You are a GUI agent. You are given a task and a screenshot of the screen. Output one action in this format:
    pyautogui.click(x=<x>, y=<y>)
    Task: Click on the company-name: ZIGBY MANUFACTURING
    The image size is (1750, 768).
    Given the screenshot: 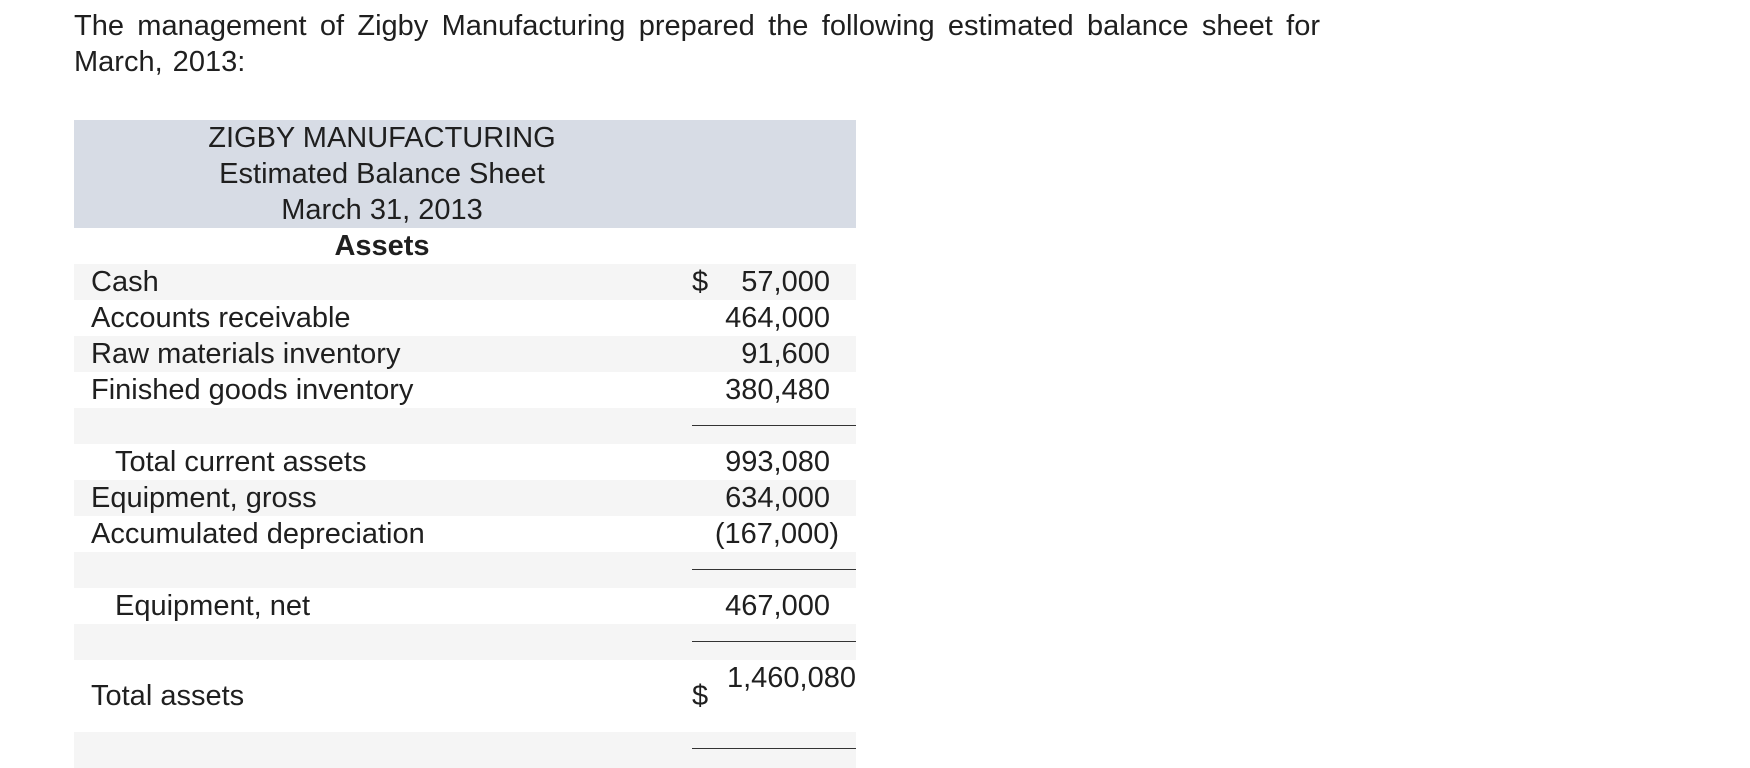 What is the action you would take?
    pyautogui.click(x=382, y=138)
    